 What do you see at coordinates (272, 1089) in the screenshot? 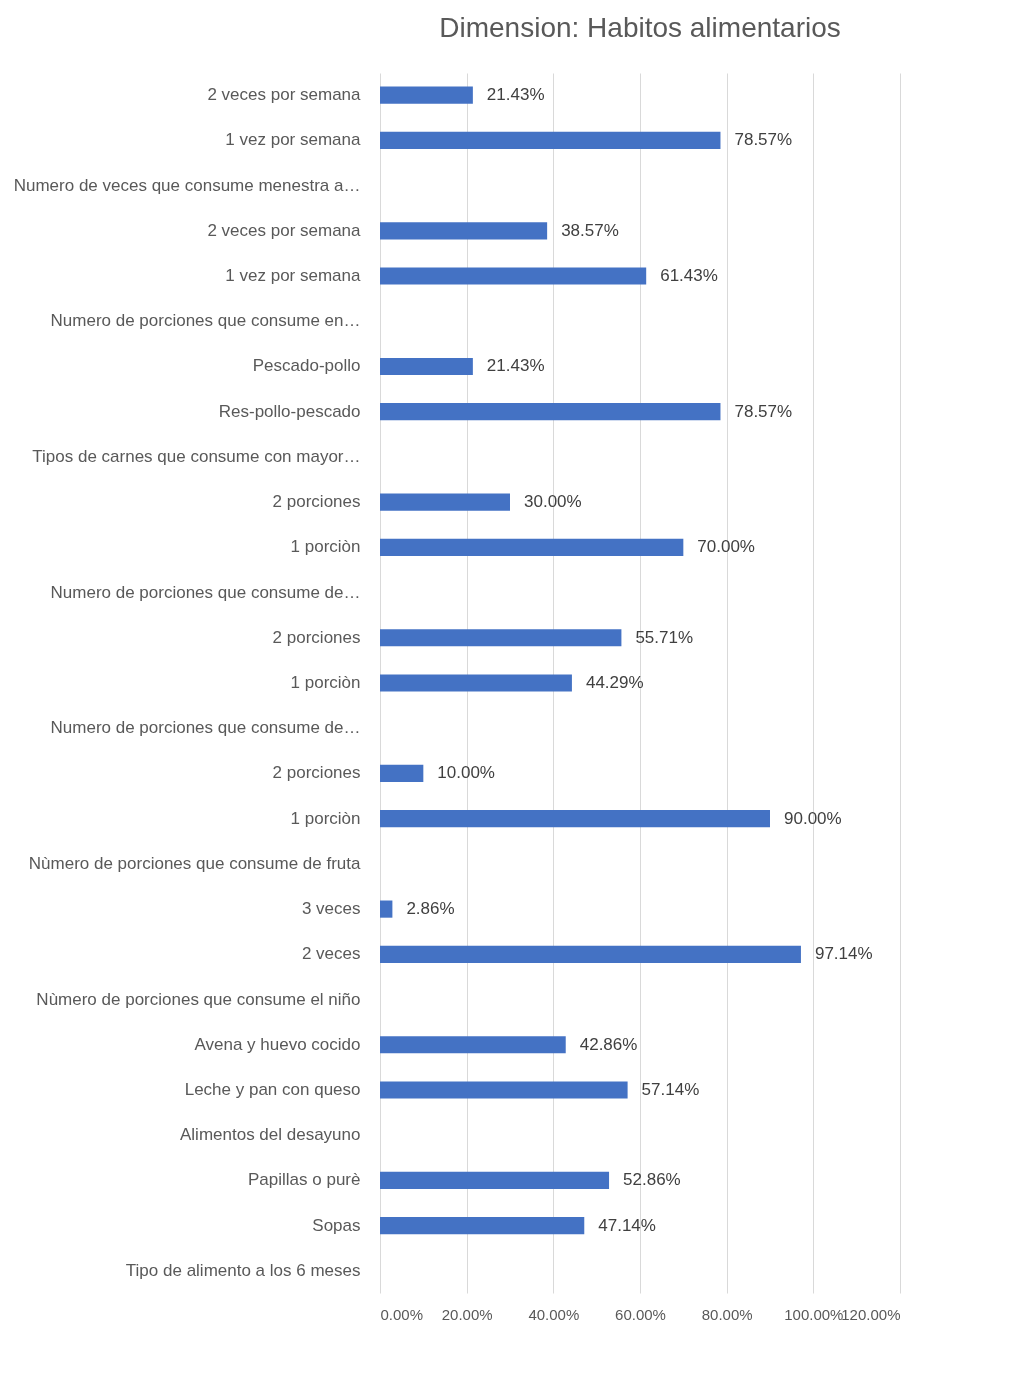
I see `y-tick-label: Leche y pan con queso` at bounding box center [272, 1089].